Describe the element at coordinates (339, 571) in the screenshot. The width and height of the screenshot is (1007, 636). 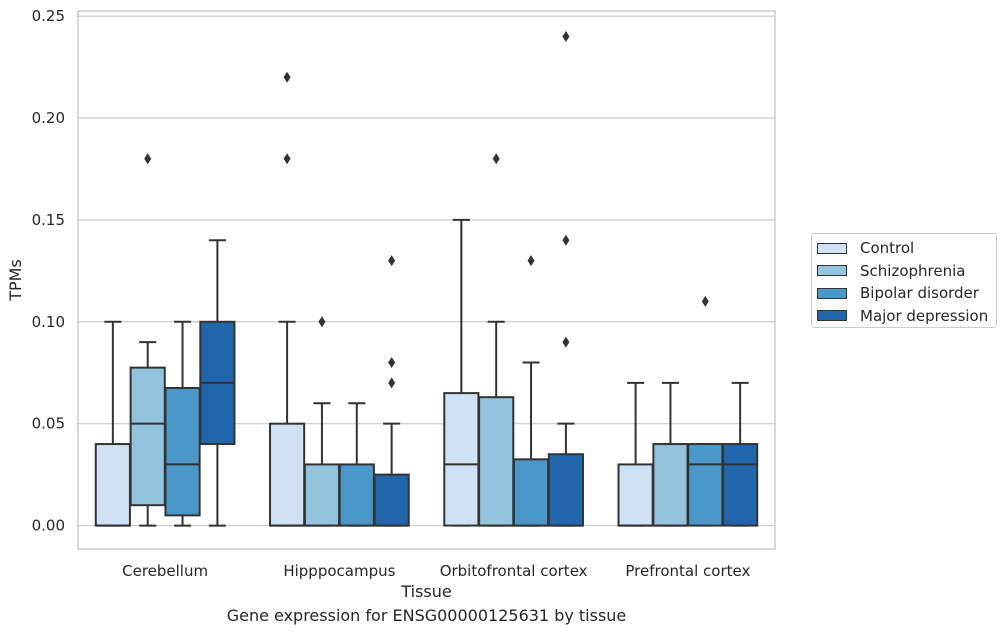
I see `x-tick-label: Hipppocampus` at that location.